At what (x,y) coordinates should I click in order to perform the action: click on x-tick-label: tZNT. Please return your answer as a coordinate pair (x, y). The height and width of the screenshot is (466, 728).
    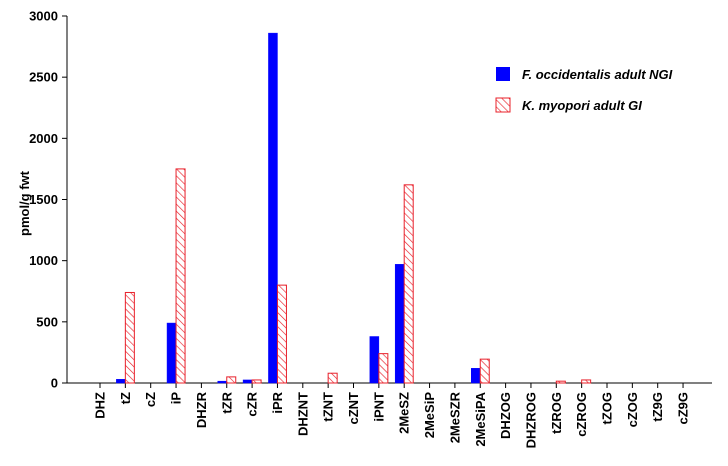
    Looking at the image, I should click on (328, 407).